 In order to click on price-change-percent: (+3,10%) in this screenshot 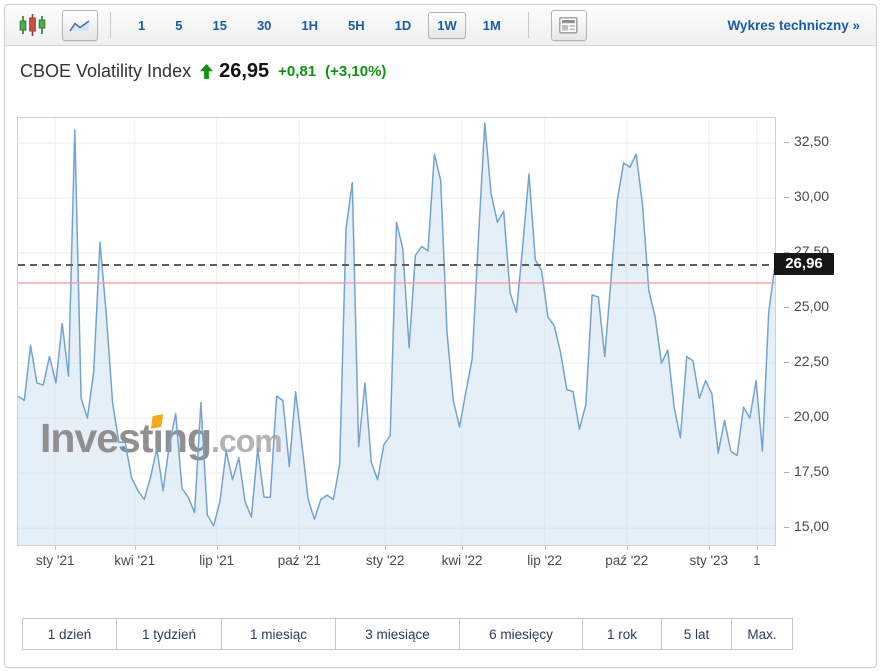, I will do `click(356, 71)`.